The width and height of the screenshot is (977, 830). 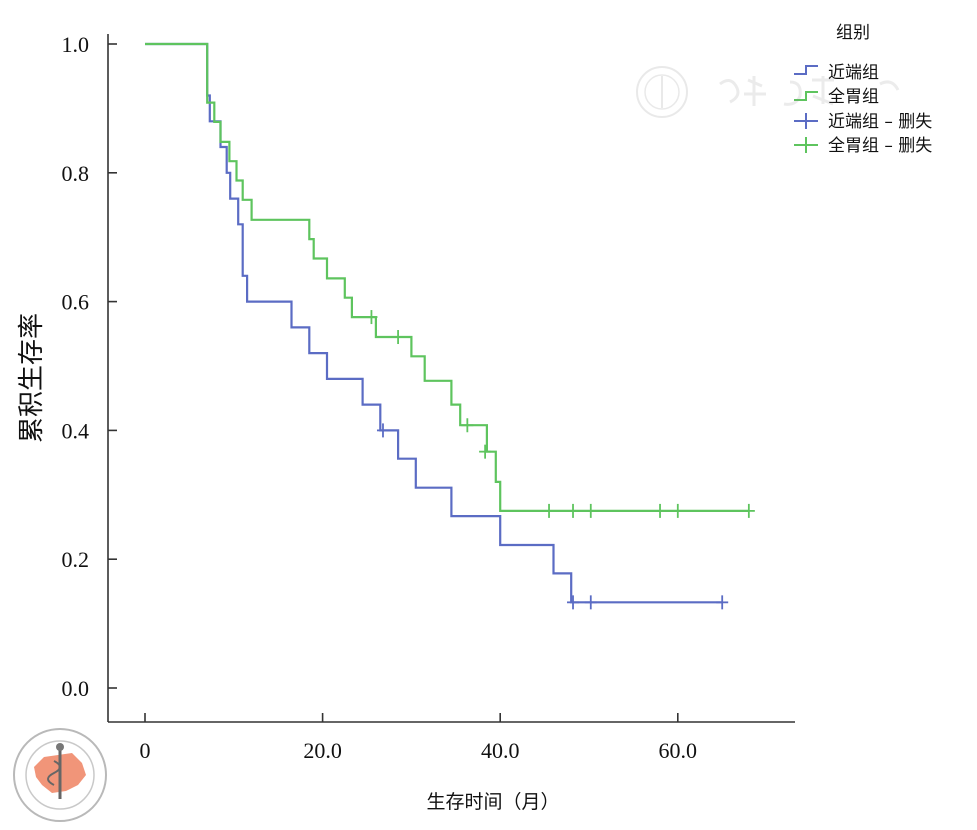 I want to click on x-ticks: 0 20.0 40.0 60.0, so click(x=419, y=738).